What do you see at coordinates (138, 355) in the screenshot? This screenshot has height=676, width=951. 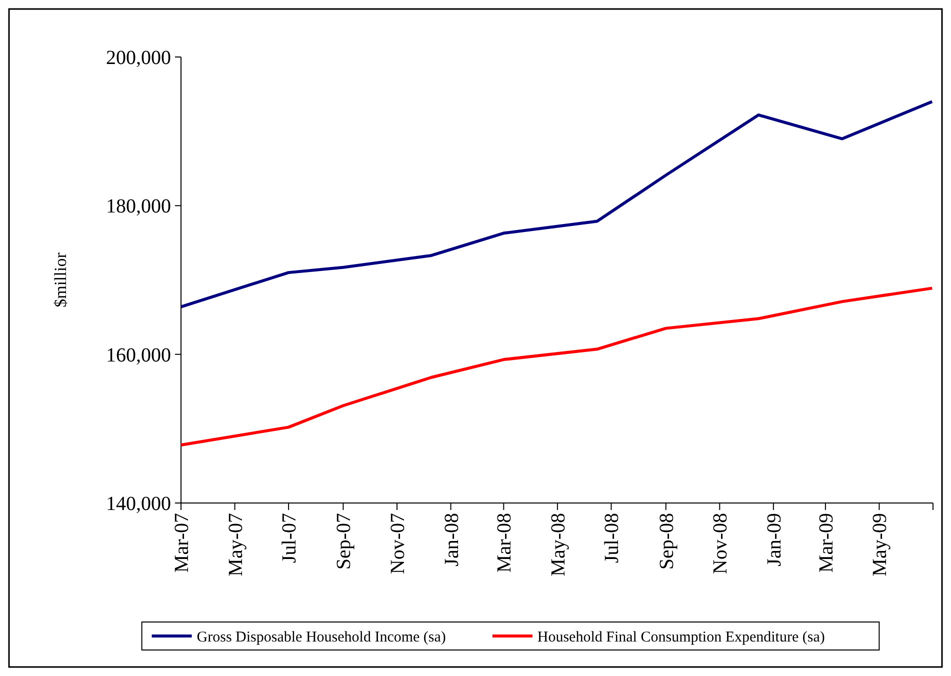 I see `y-tick-label: 160,000` at bounding box center [138, 355].